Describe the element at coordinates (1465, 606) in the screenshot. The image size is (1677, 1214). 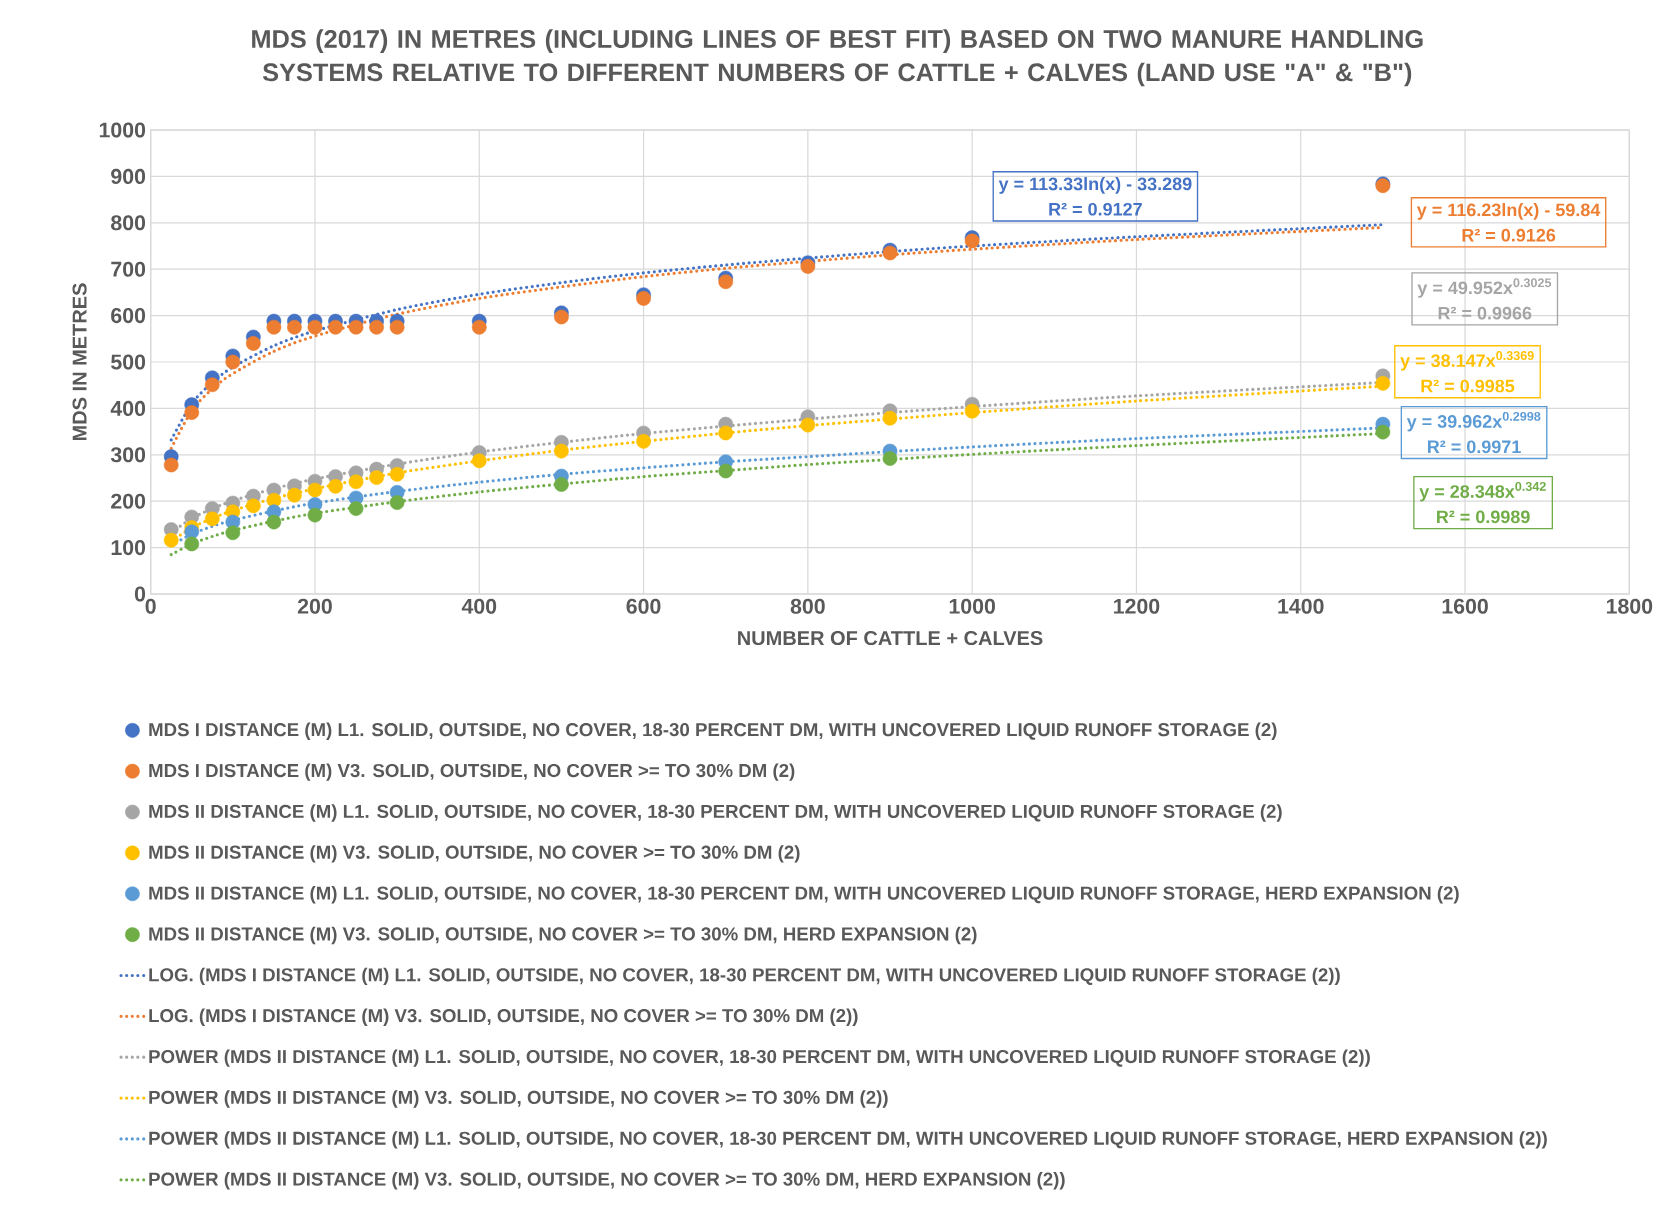
I see `x-tick-label: 1600` at that location.